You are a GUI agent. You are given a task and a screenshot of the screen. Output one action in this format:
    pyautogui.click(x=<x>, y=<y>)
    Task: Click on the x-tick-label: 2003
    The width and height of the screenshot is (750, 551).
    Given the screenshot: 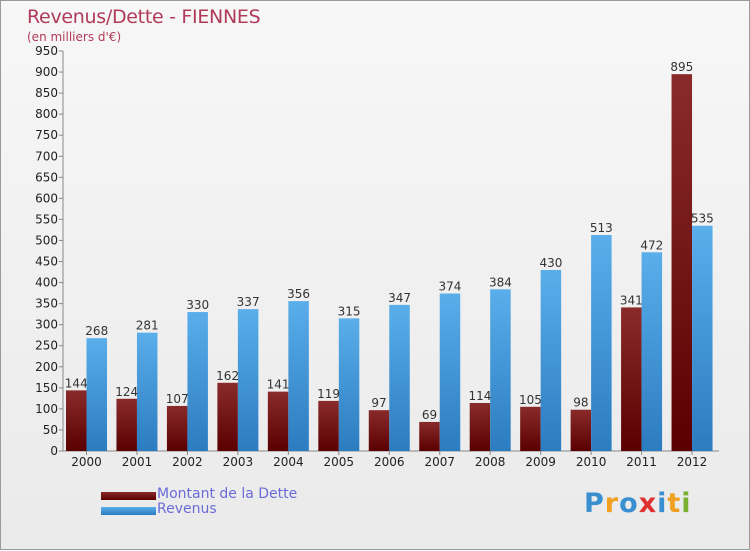 What is the action you would take?
    pyautogui.click(x=238, y=462)
    